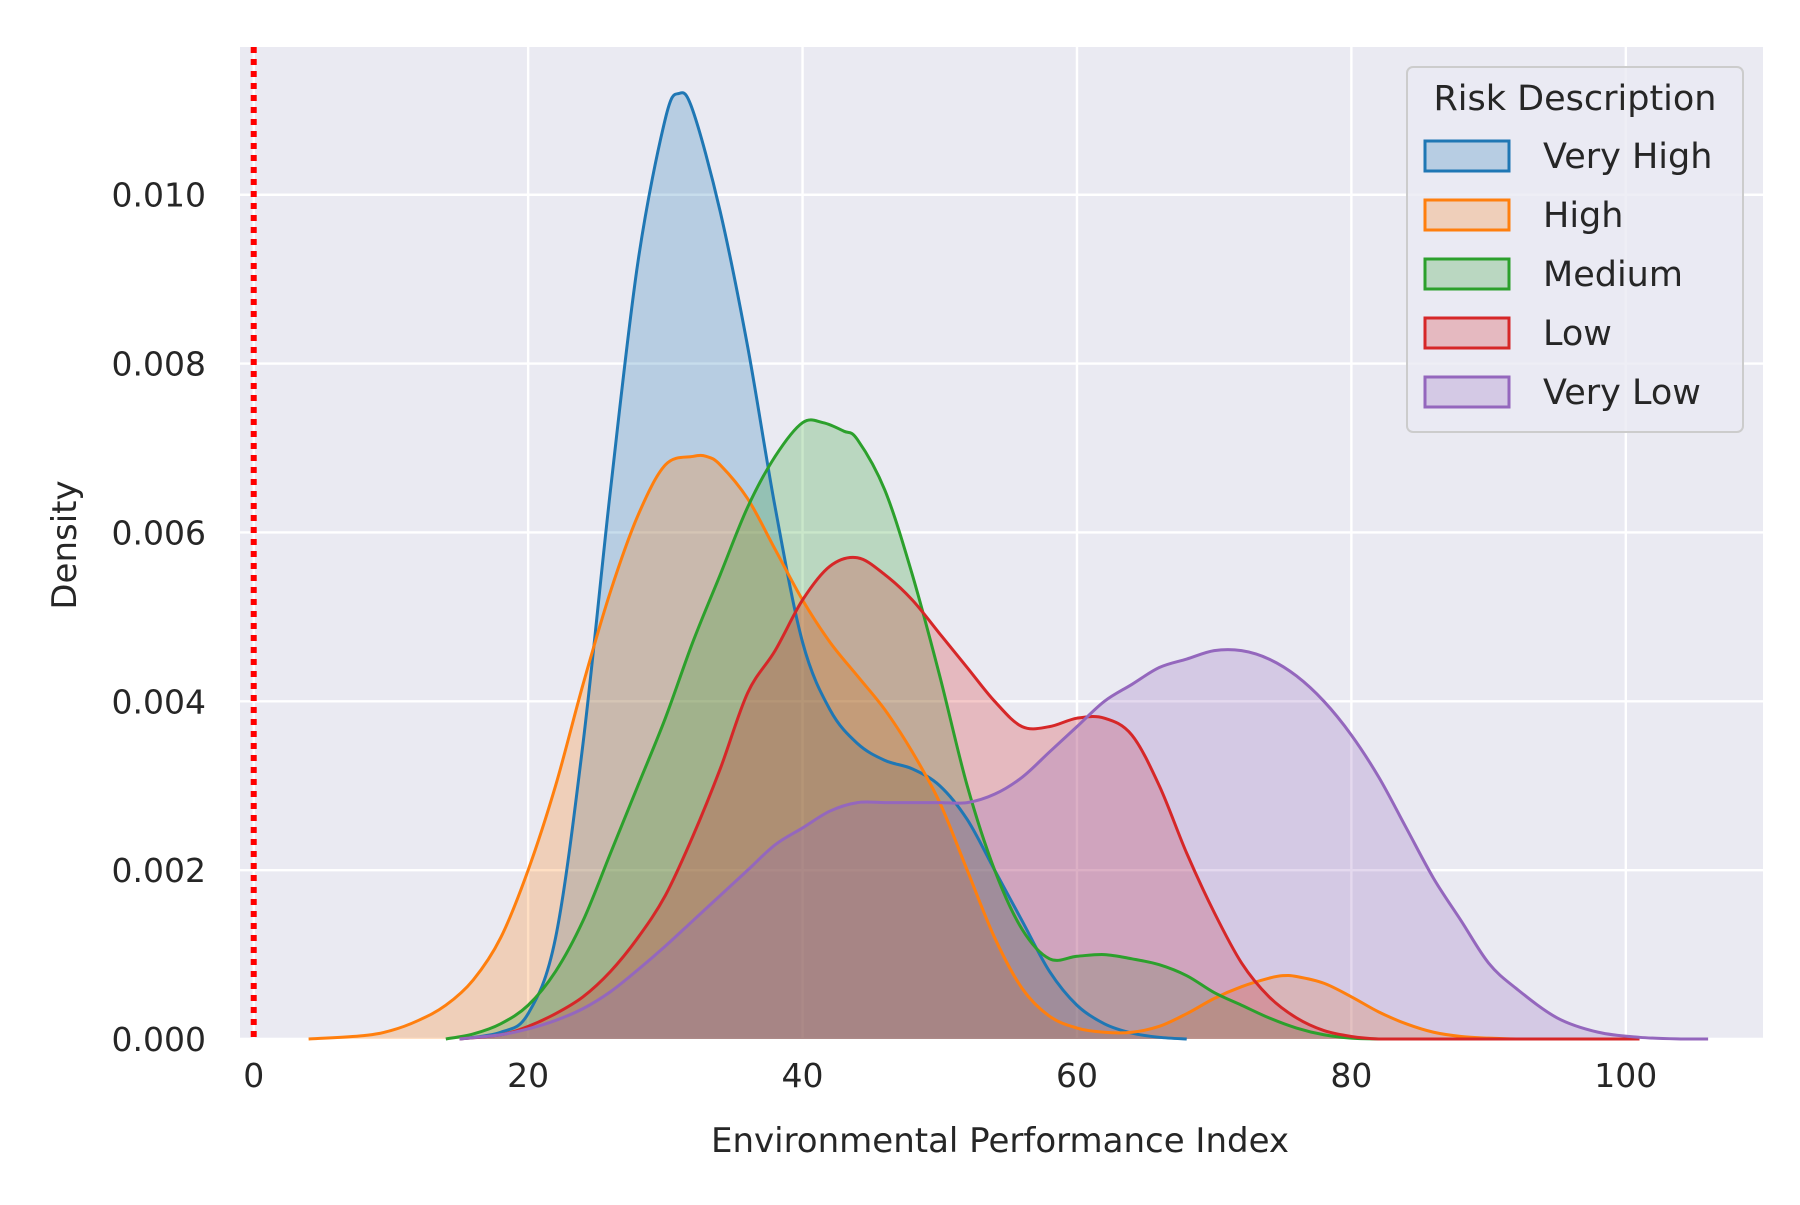 Image resolution: width=1800 pixels, height=1205 pixels. I want to click on y-axis-label: Density, so click(65, 544).